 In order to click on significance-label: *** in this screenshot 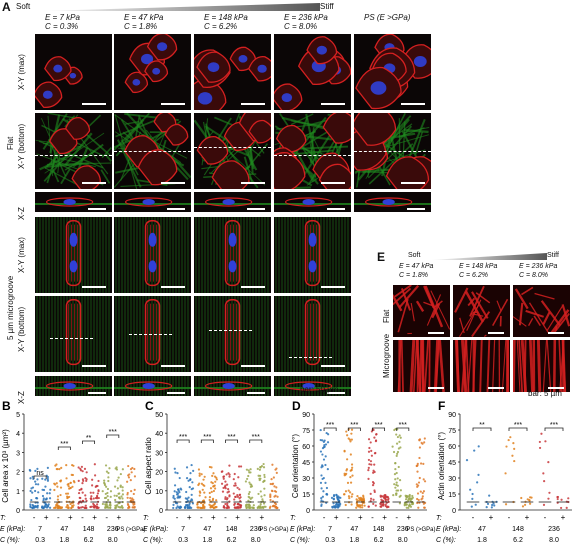, I will do `click(183, 437)`.